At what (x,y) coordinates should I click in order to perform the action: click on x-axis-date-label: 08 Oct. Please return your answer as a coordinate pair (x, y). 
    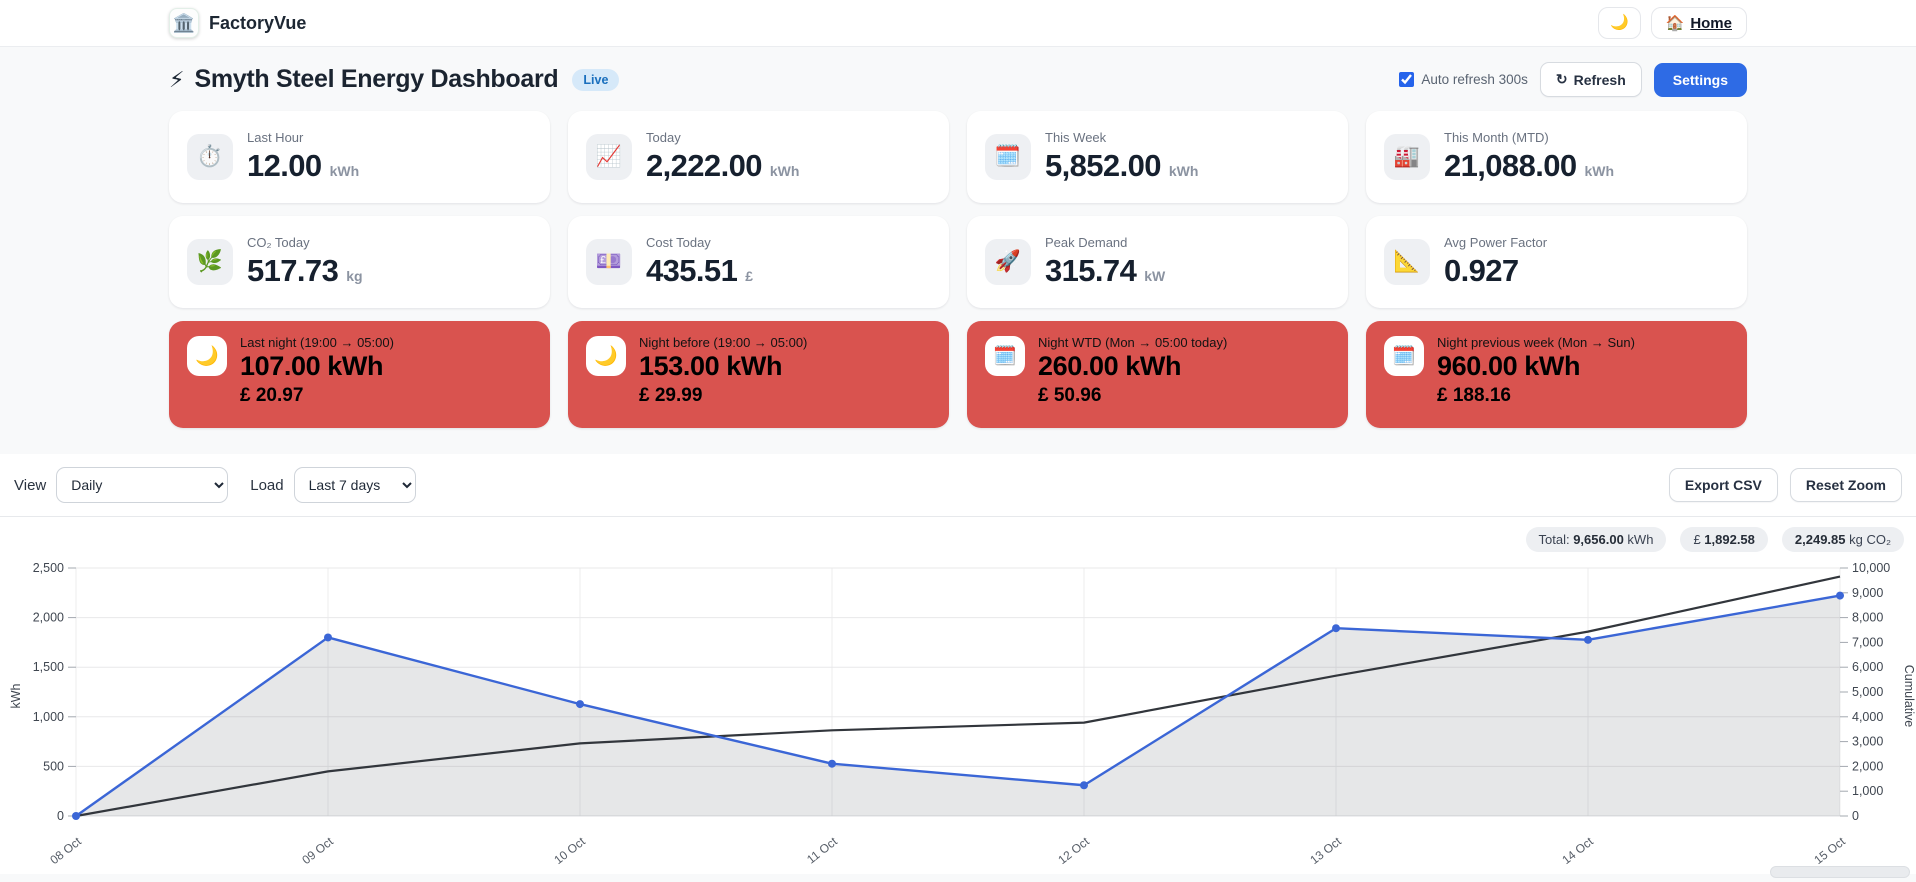
    Looking at the image, I should click on (65, 850).